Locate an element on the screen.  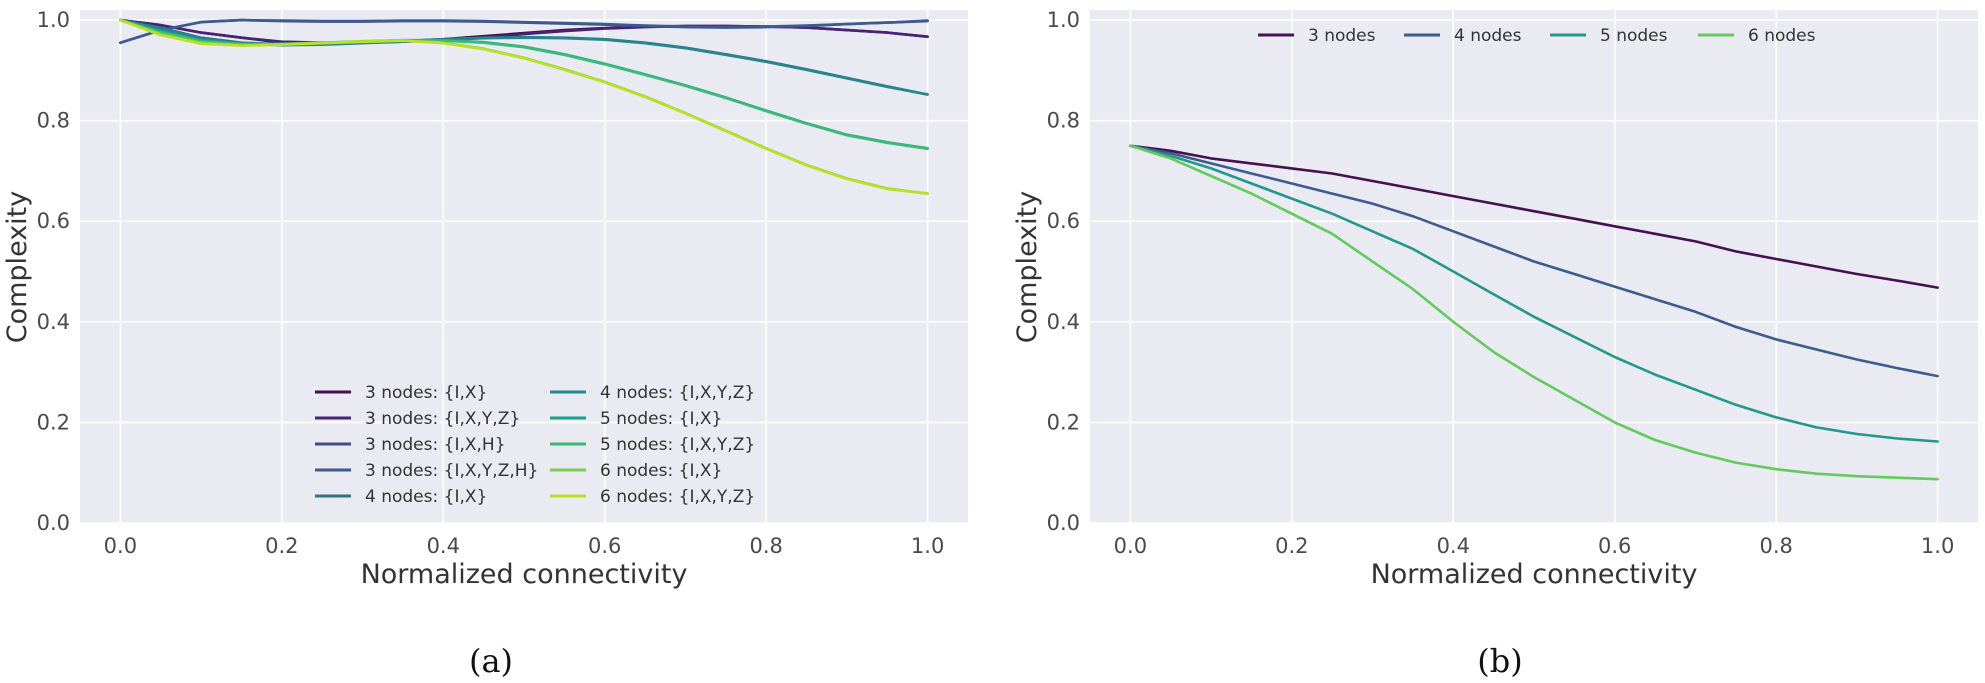
series-lines-a is located at coordinates (524, 106).